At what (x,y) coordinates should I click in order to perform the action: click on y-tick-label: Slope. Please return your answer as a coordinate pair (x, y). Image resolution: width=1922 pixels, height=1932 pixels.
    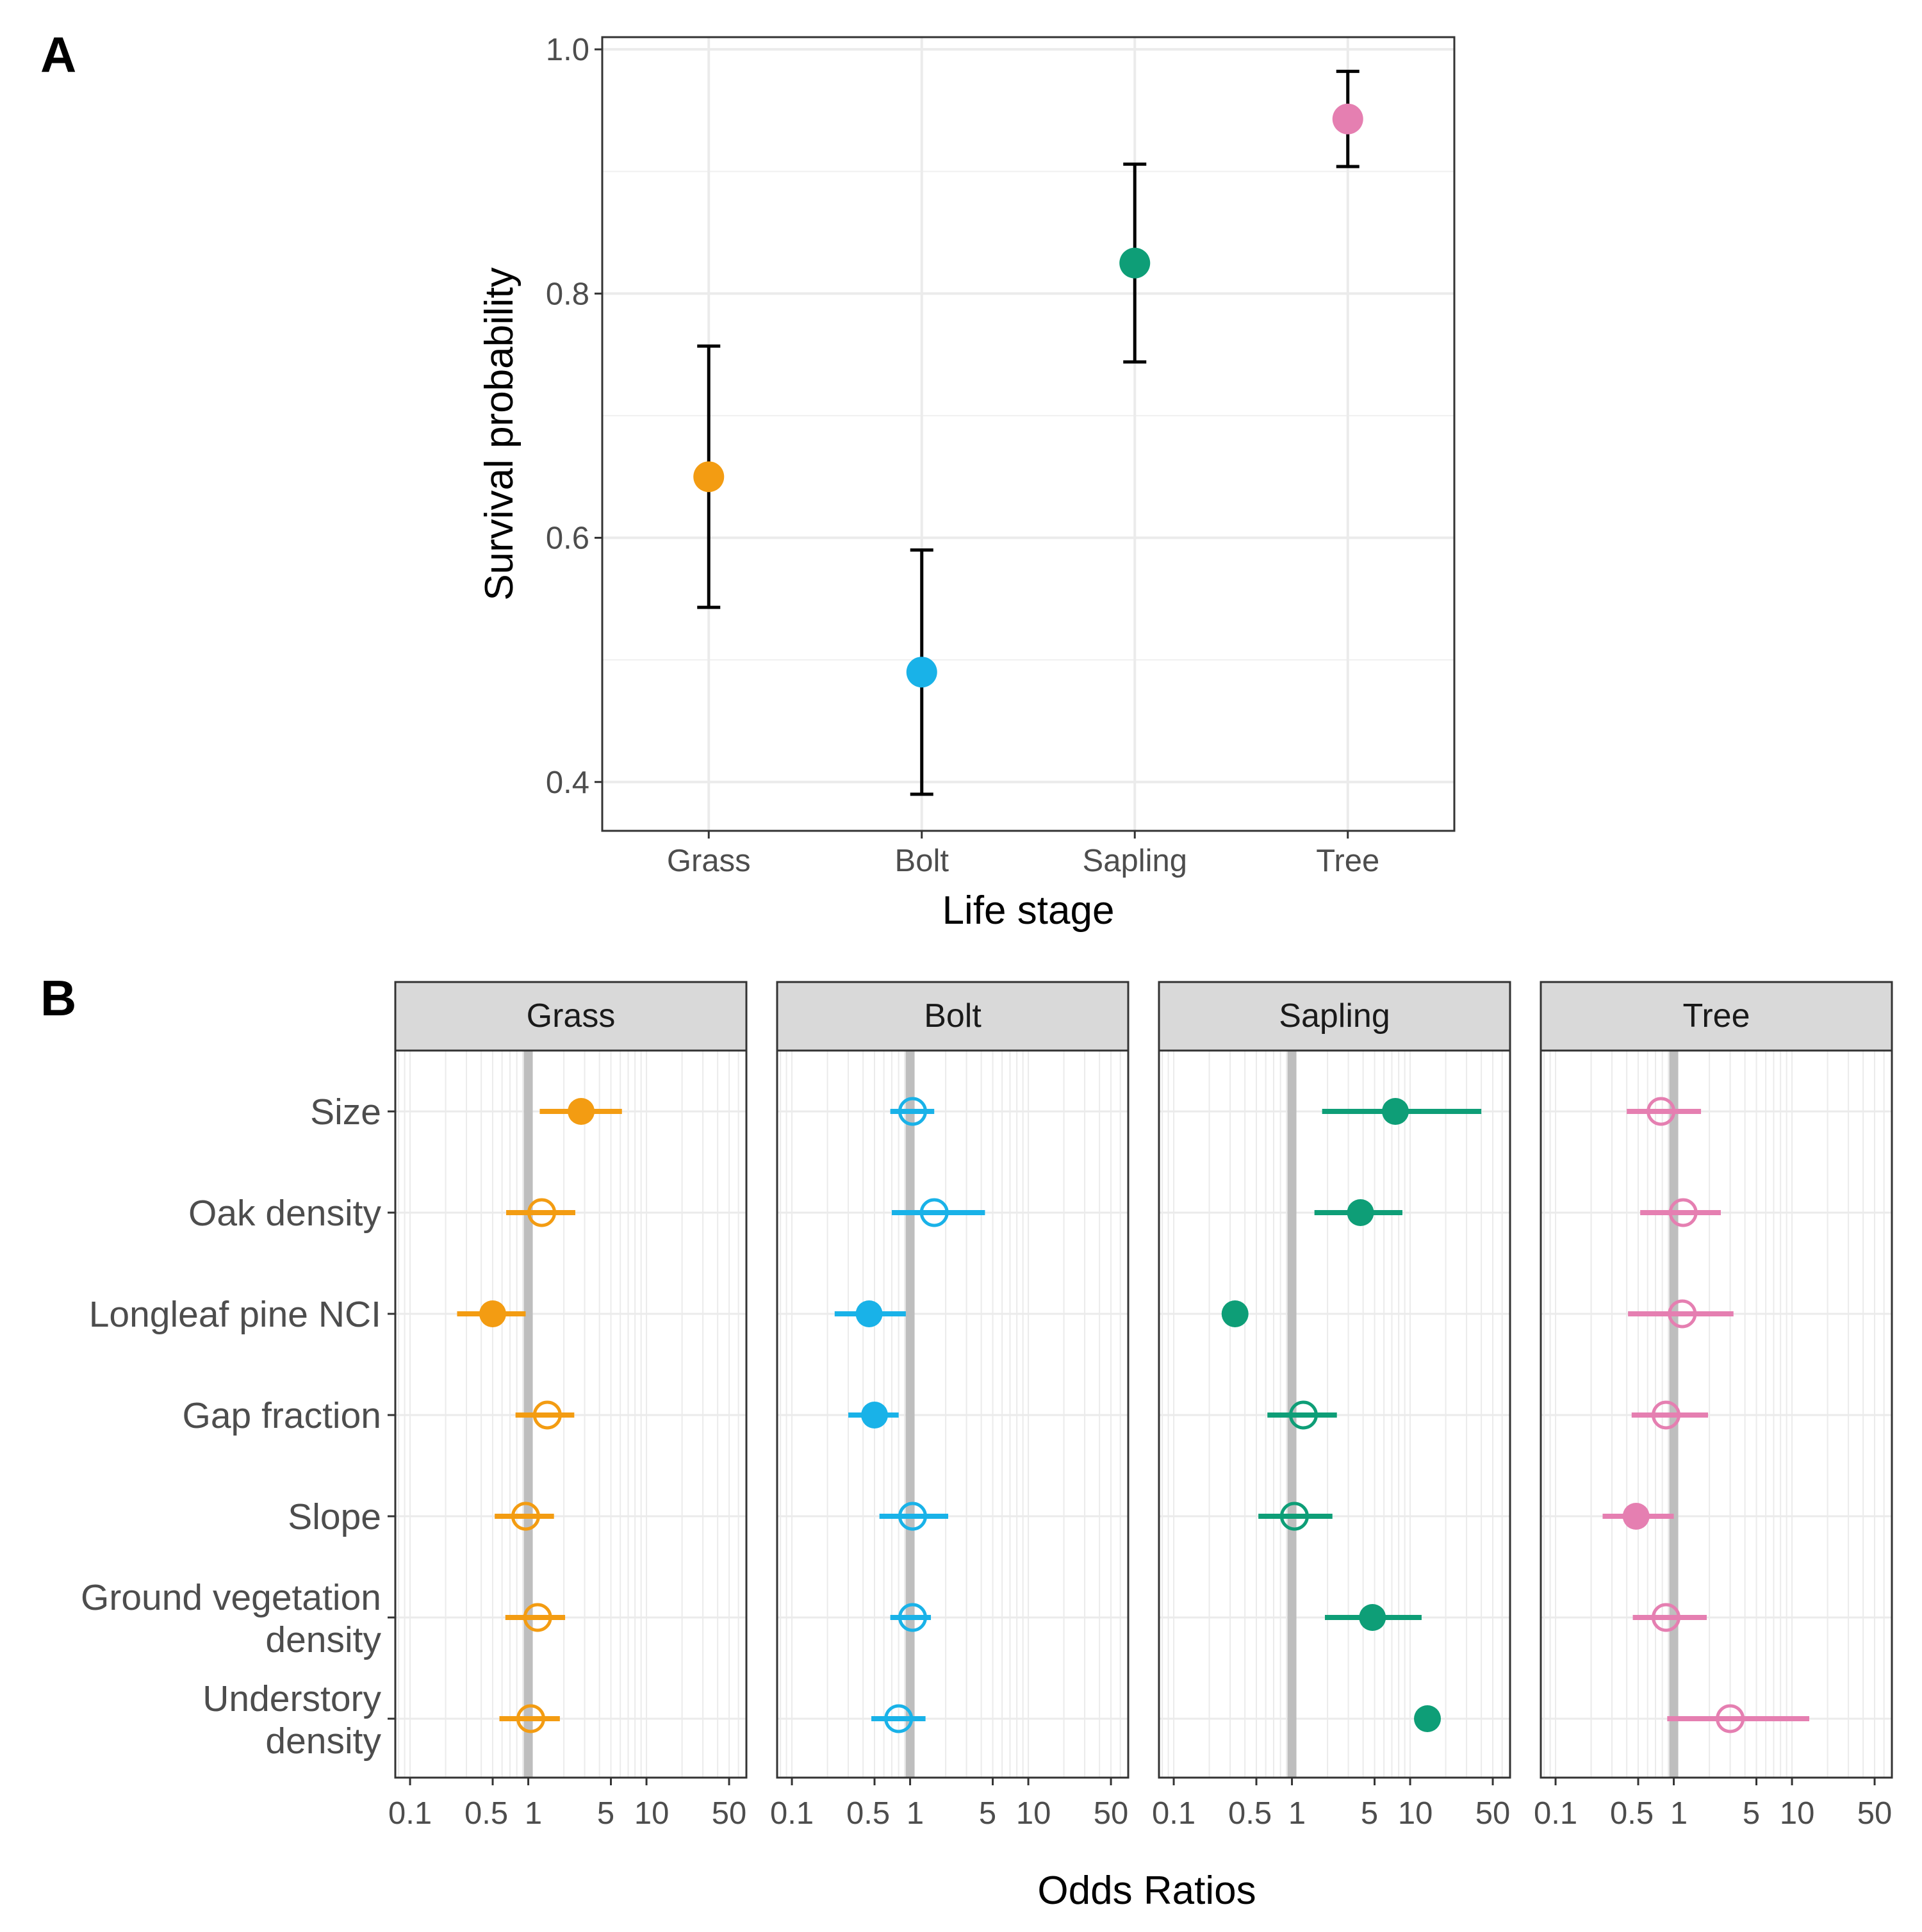
    Looking at the image, I should click on (335, 1516).